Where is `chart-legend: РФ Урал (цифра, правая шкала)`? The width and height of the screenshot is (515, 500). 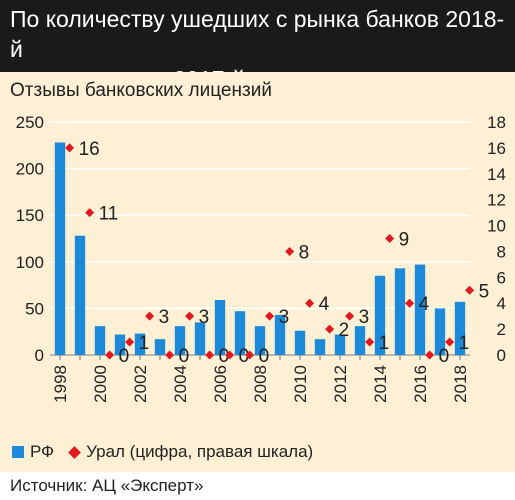 chart-legend: РФ Урал (цифра, правая шкала) is located at coordinates (162, 452).